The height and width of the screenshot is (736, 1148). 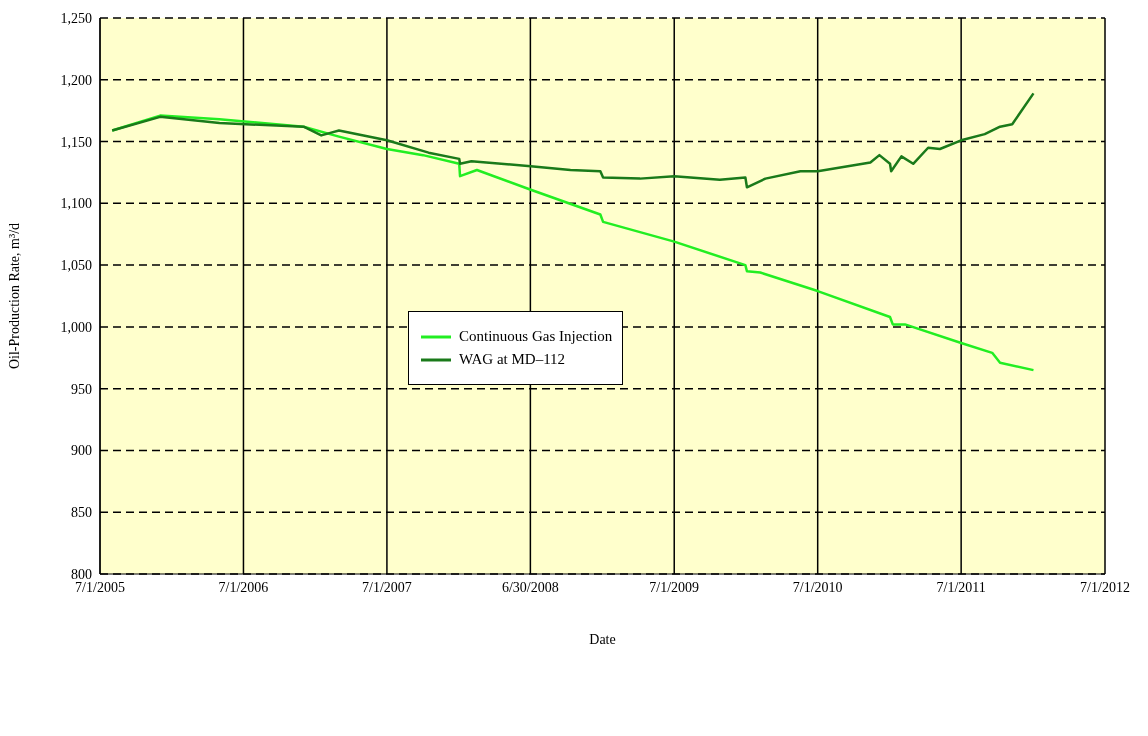 What do you see at coordinates (81, 513) in the screenshot?
I see `y-tick-label: 850` at bounding box center [81, 513].